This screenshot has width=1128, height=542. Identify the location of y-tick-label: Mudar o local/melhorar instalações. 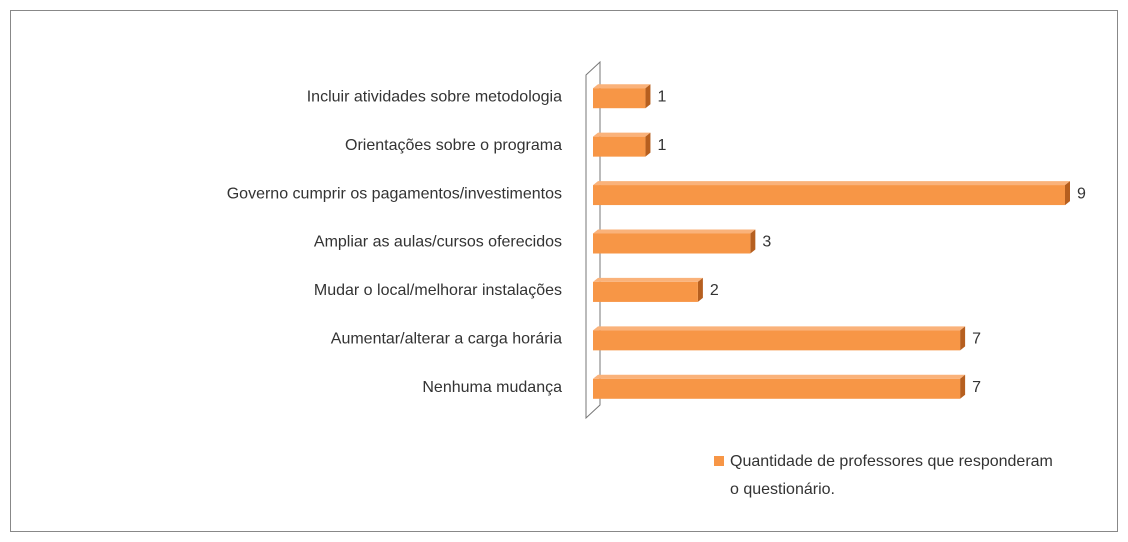
(438, 290).